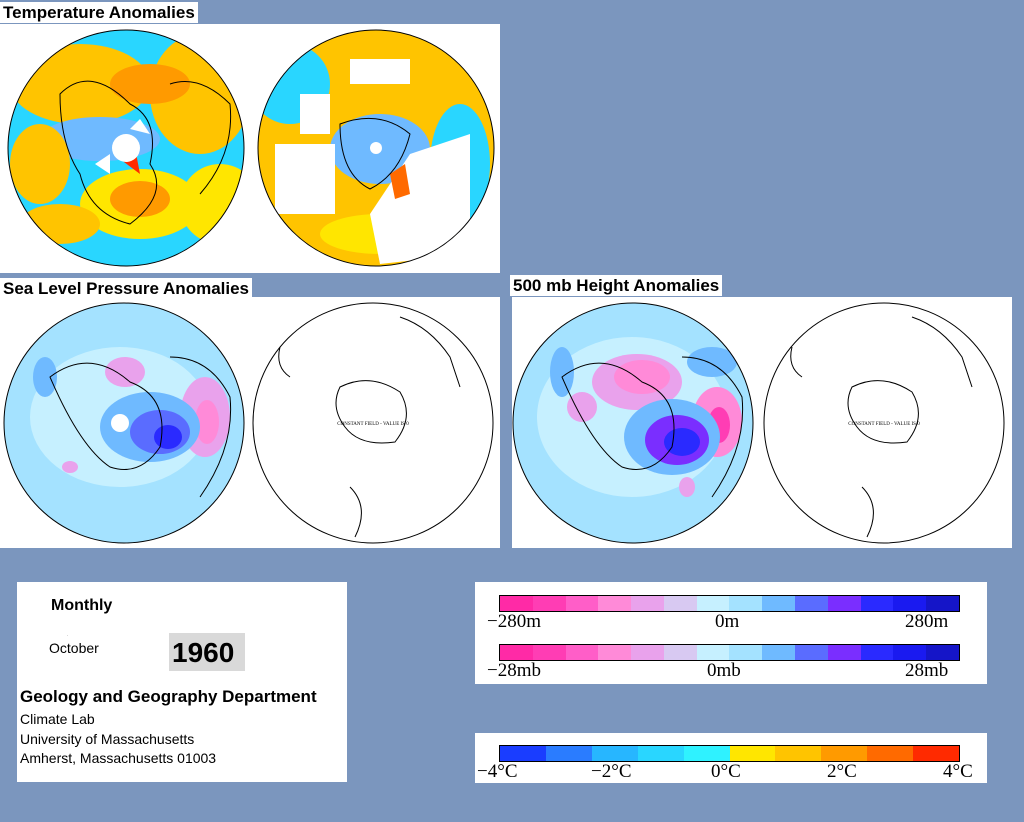  Describe the element at coordinates (724, 670) in the screenshot. I see `pressure-legend-mid: 0mb` at that location.